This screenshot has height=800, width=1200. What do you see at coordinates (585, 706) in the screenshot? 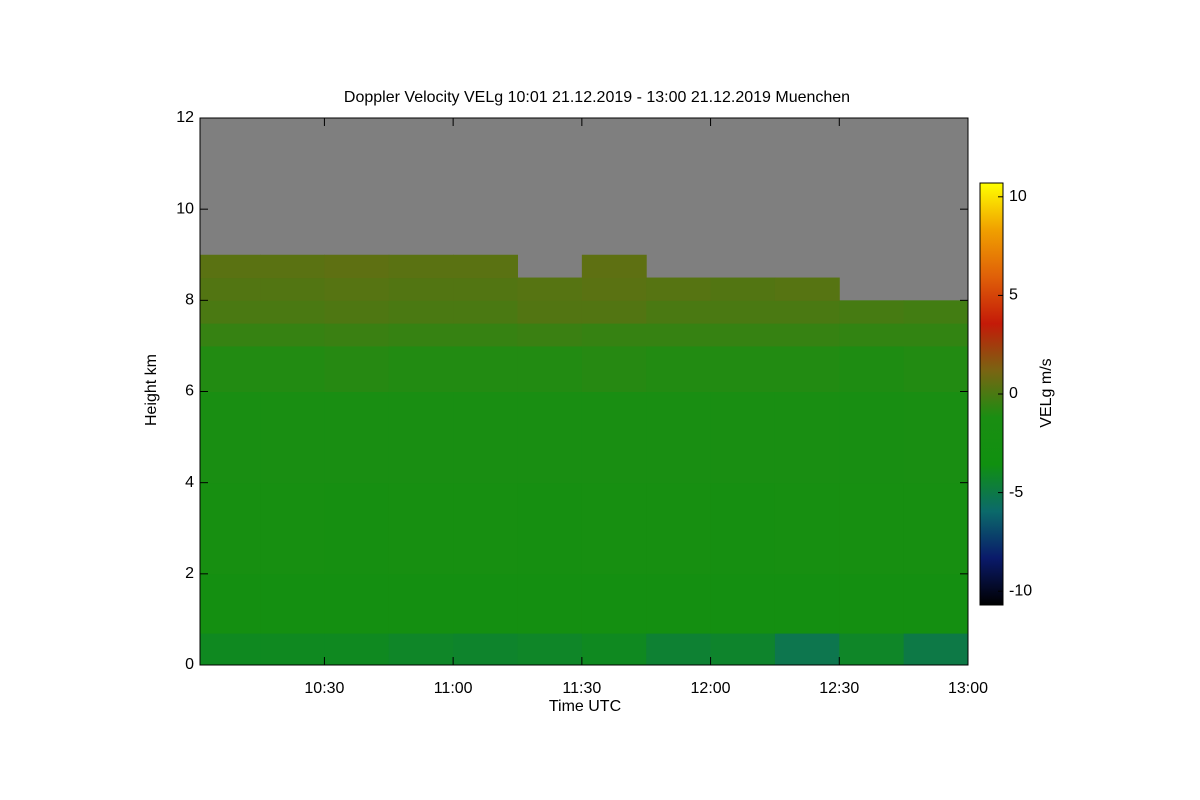
I see `x-axis-label: Time UTC` at bounding box center [585, 706].